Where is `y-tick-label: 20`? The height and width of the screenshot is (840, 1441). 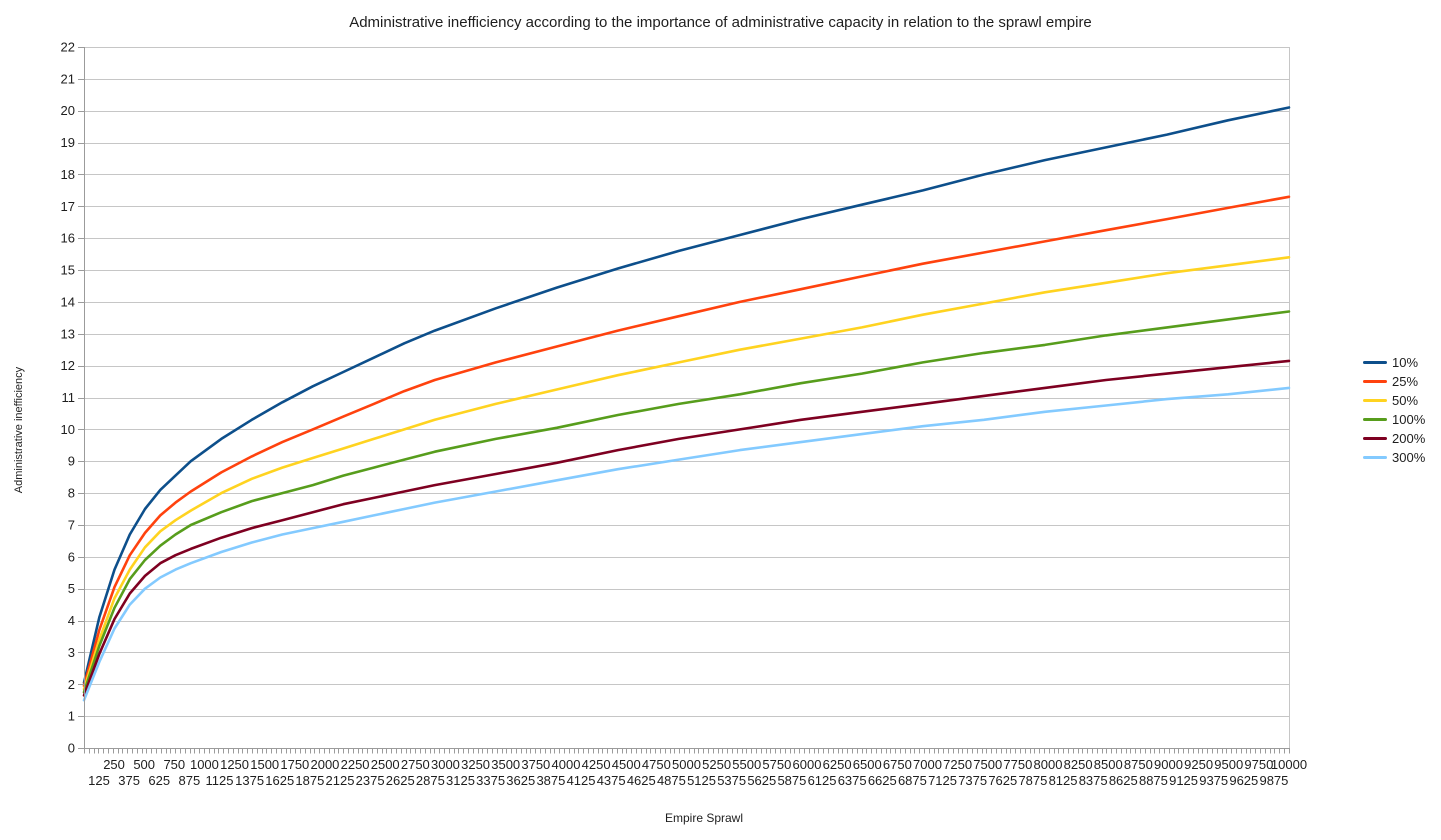 y-tick-label: 20 is located at coordinates (68, 110).